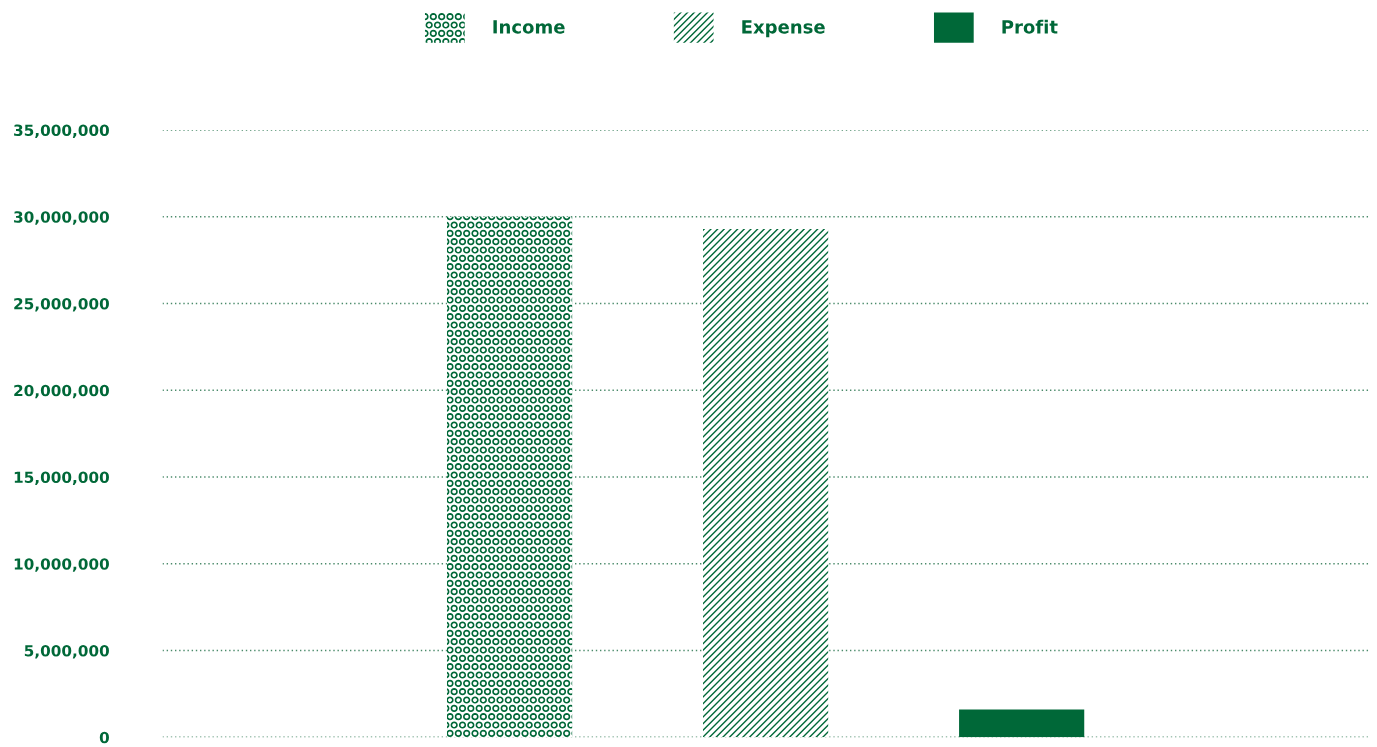 Image resolution: width=1377 pixels, height=747 pixels. Describe the element at coordinates (104, 737) in the screenshot. I see `y-tick-label: 0` at that location.